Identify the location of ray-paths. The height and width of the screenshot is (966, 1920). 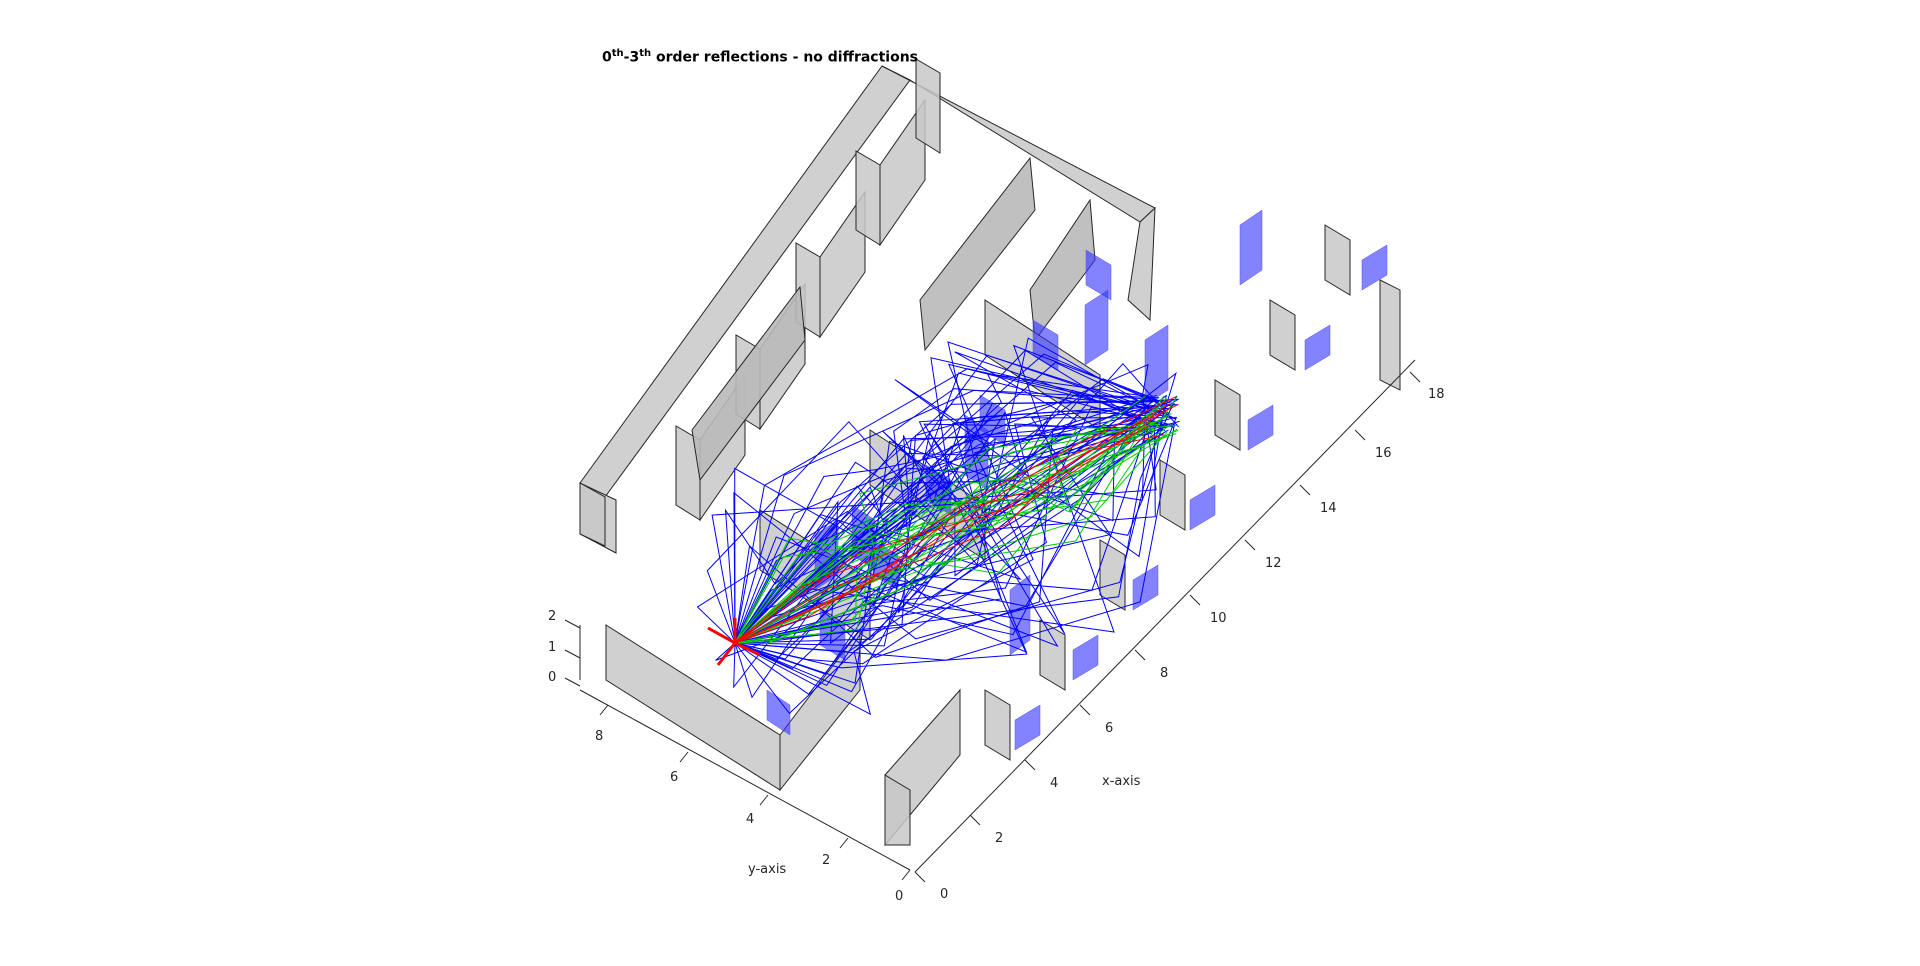
(938, 526).